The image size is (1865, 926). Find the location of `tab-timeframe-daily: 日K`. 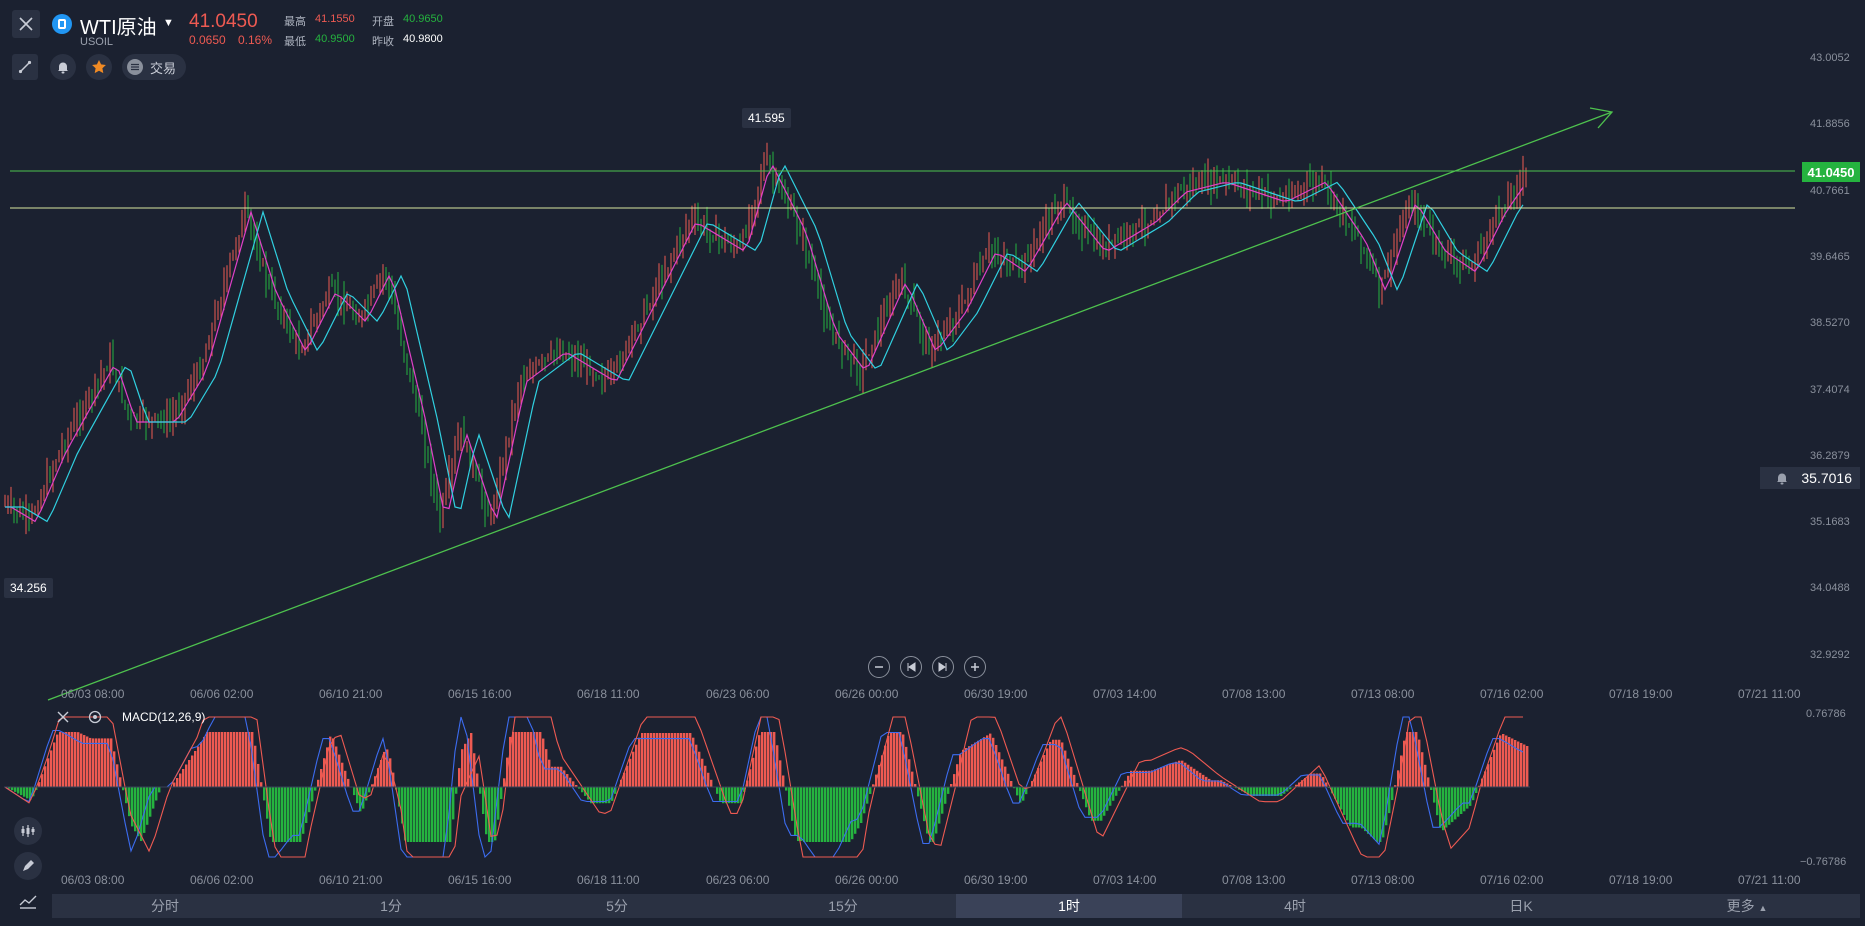

tab-timeframe-daily: 日K is located at coordinates (1521, 906).